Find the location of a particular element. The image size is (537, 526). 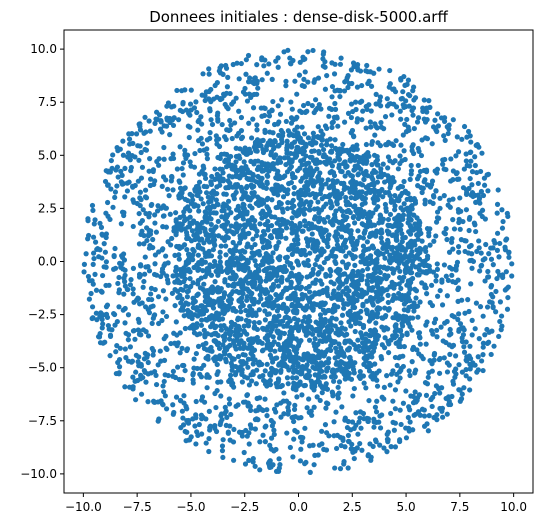

y-tick-label: −5.0 is located at coordinates (42, 368).